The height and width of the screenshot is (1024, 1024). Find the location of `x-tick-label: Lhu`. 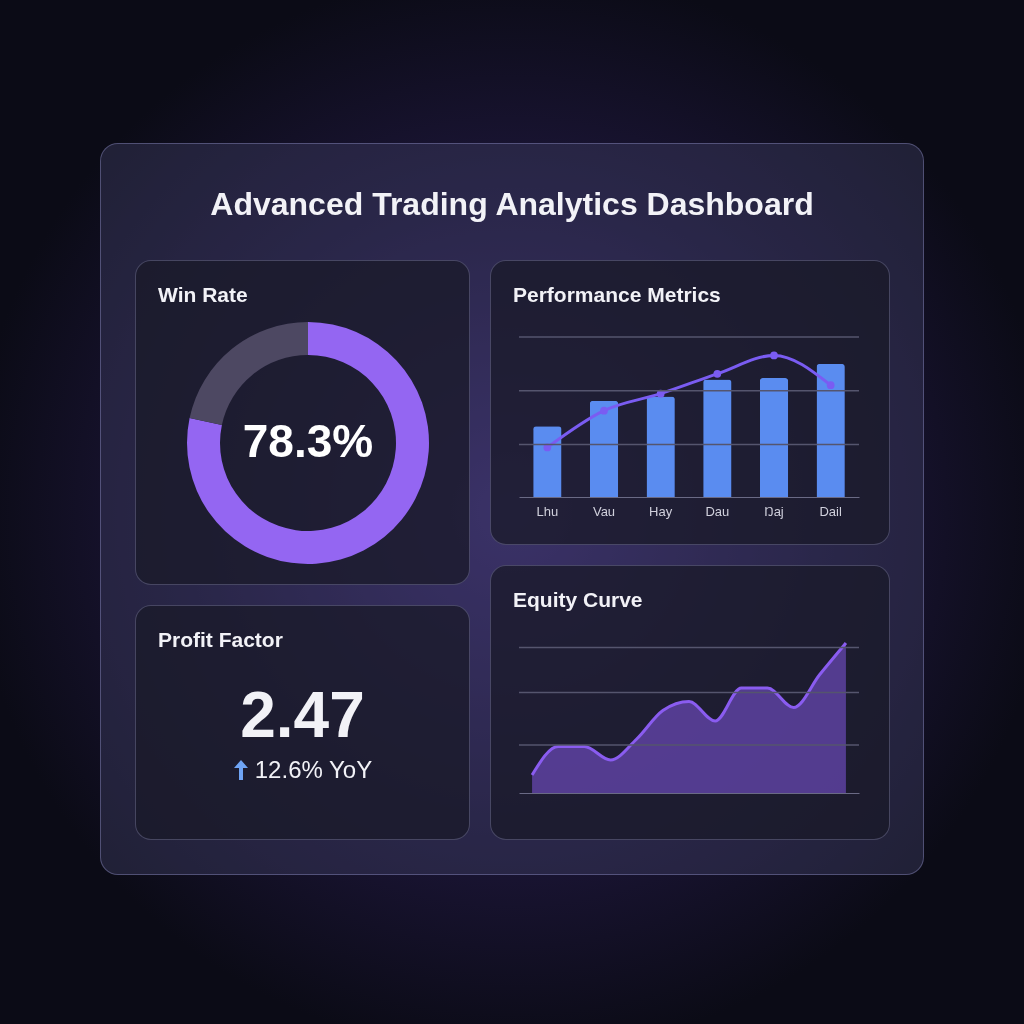

x-tick-label: Lhu is located at coordinates (547, 511).